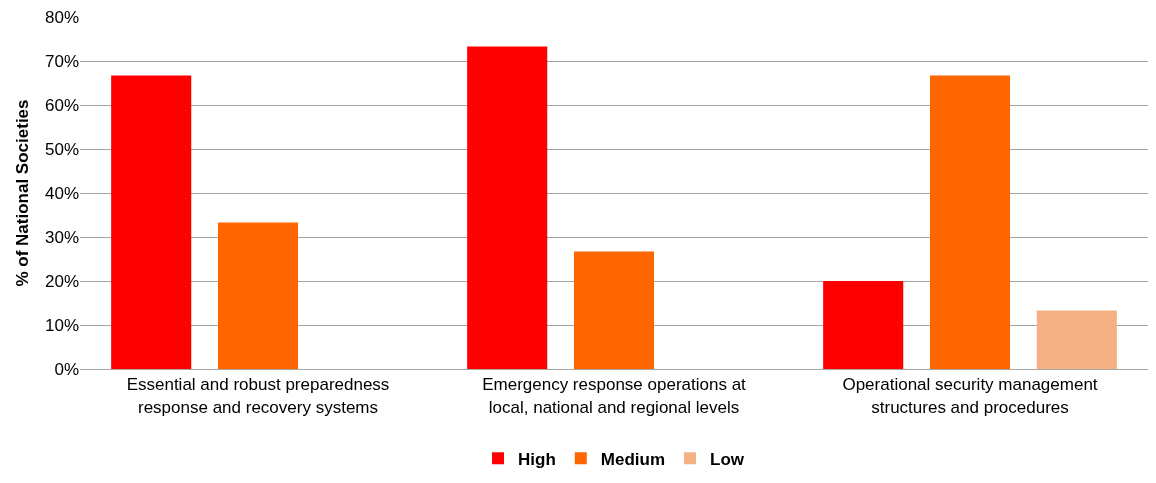 This screenshot has height=483, width=1156. I want to click on legend-label: Medium, so click(633, 459).